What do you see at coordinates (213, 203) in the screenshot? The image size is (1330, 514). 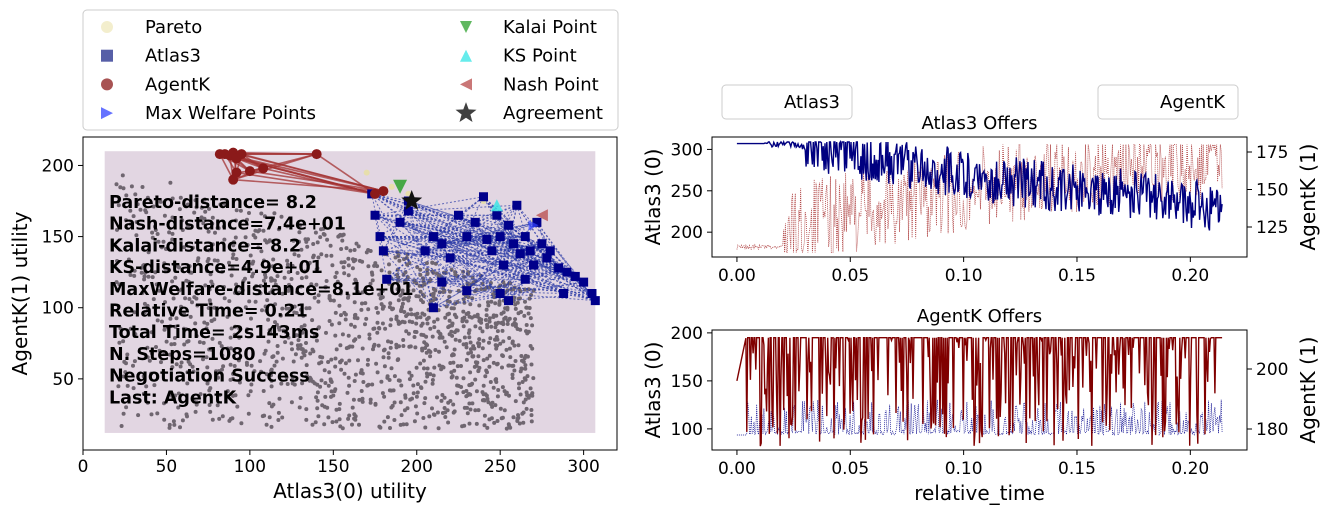 I see `annotation-line: Pareto-distance= 8.2` at bounding box center [213, 203].